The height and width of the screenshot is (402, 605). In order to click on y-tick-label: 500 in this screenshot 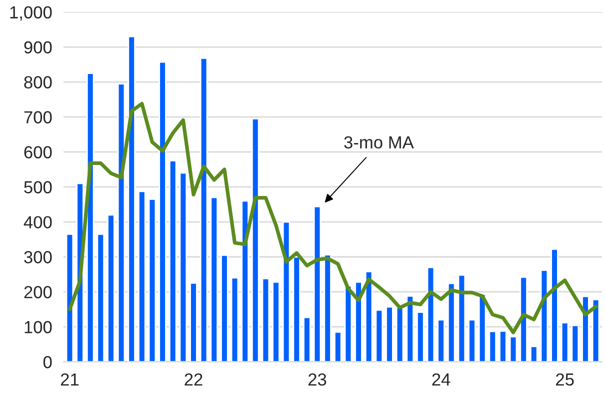, I will do `click(38, 187)`.